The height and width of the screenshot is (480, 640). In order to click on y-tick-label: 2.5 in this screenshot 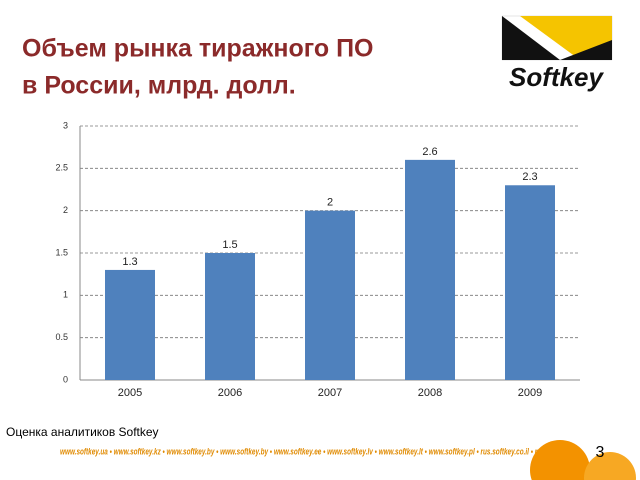, I will do `click(61, 168)`.